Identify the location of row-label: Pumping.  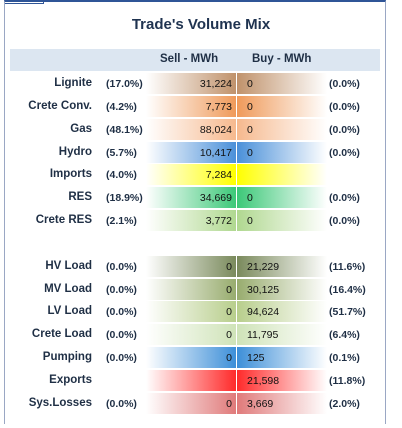
(67, 357).